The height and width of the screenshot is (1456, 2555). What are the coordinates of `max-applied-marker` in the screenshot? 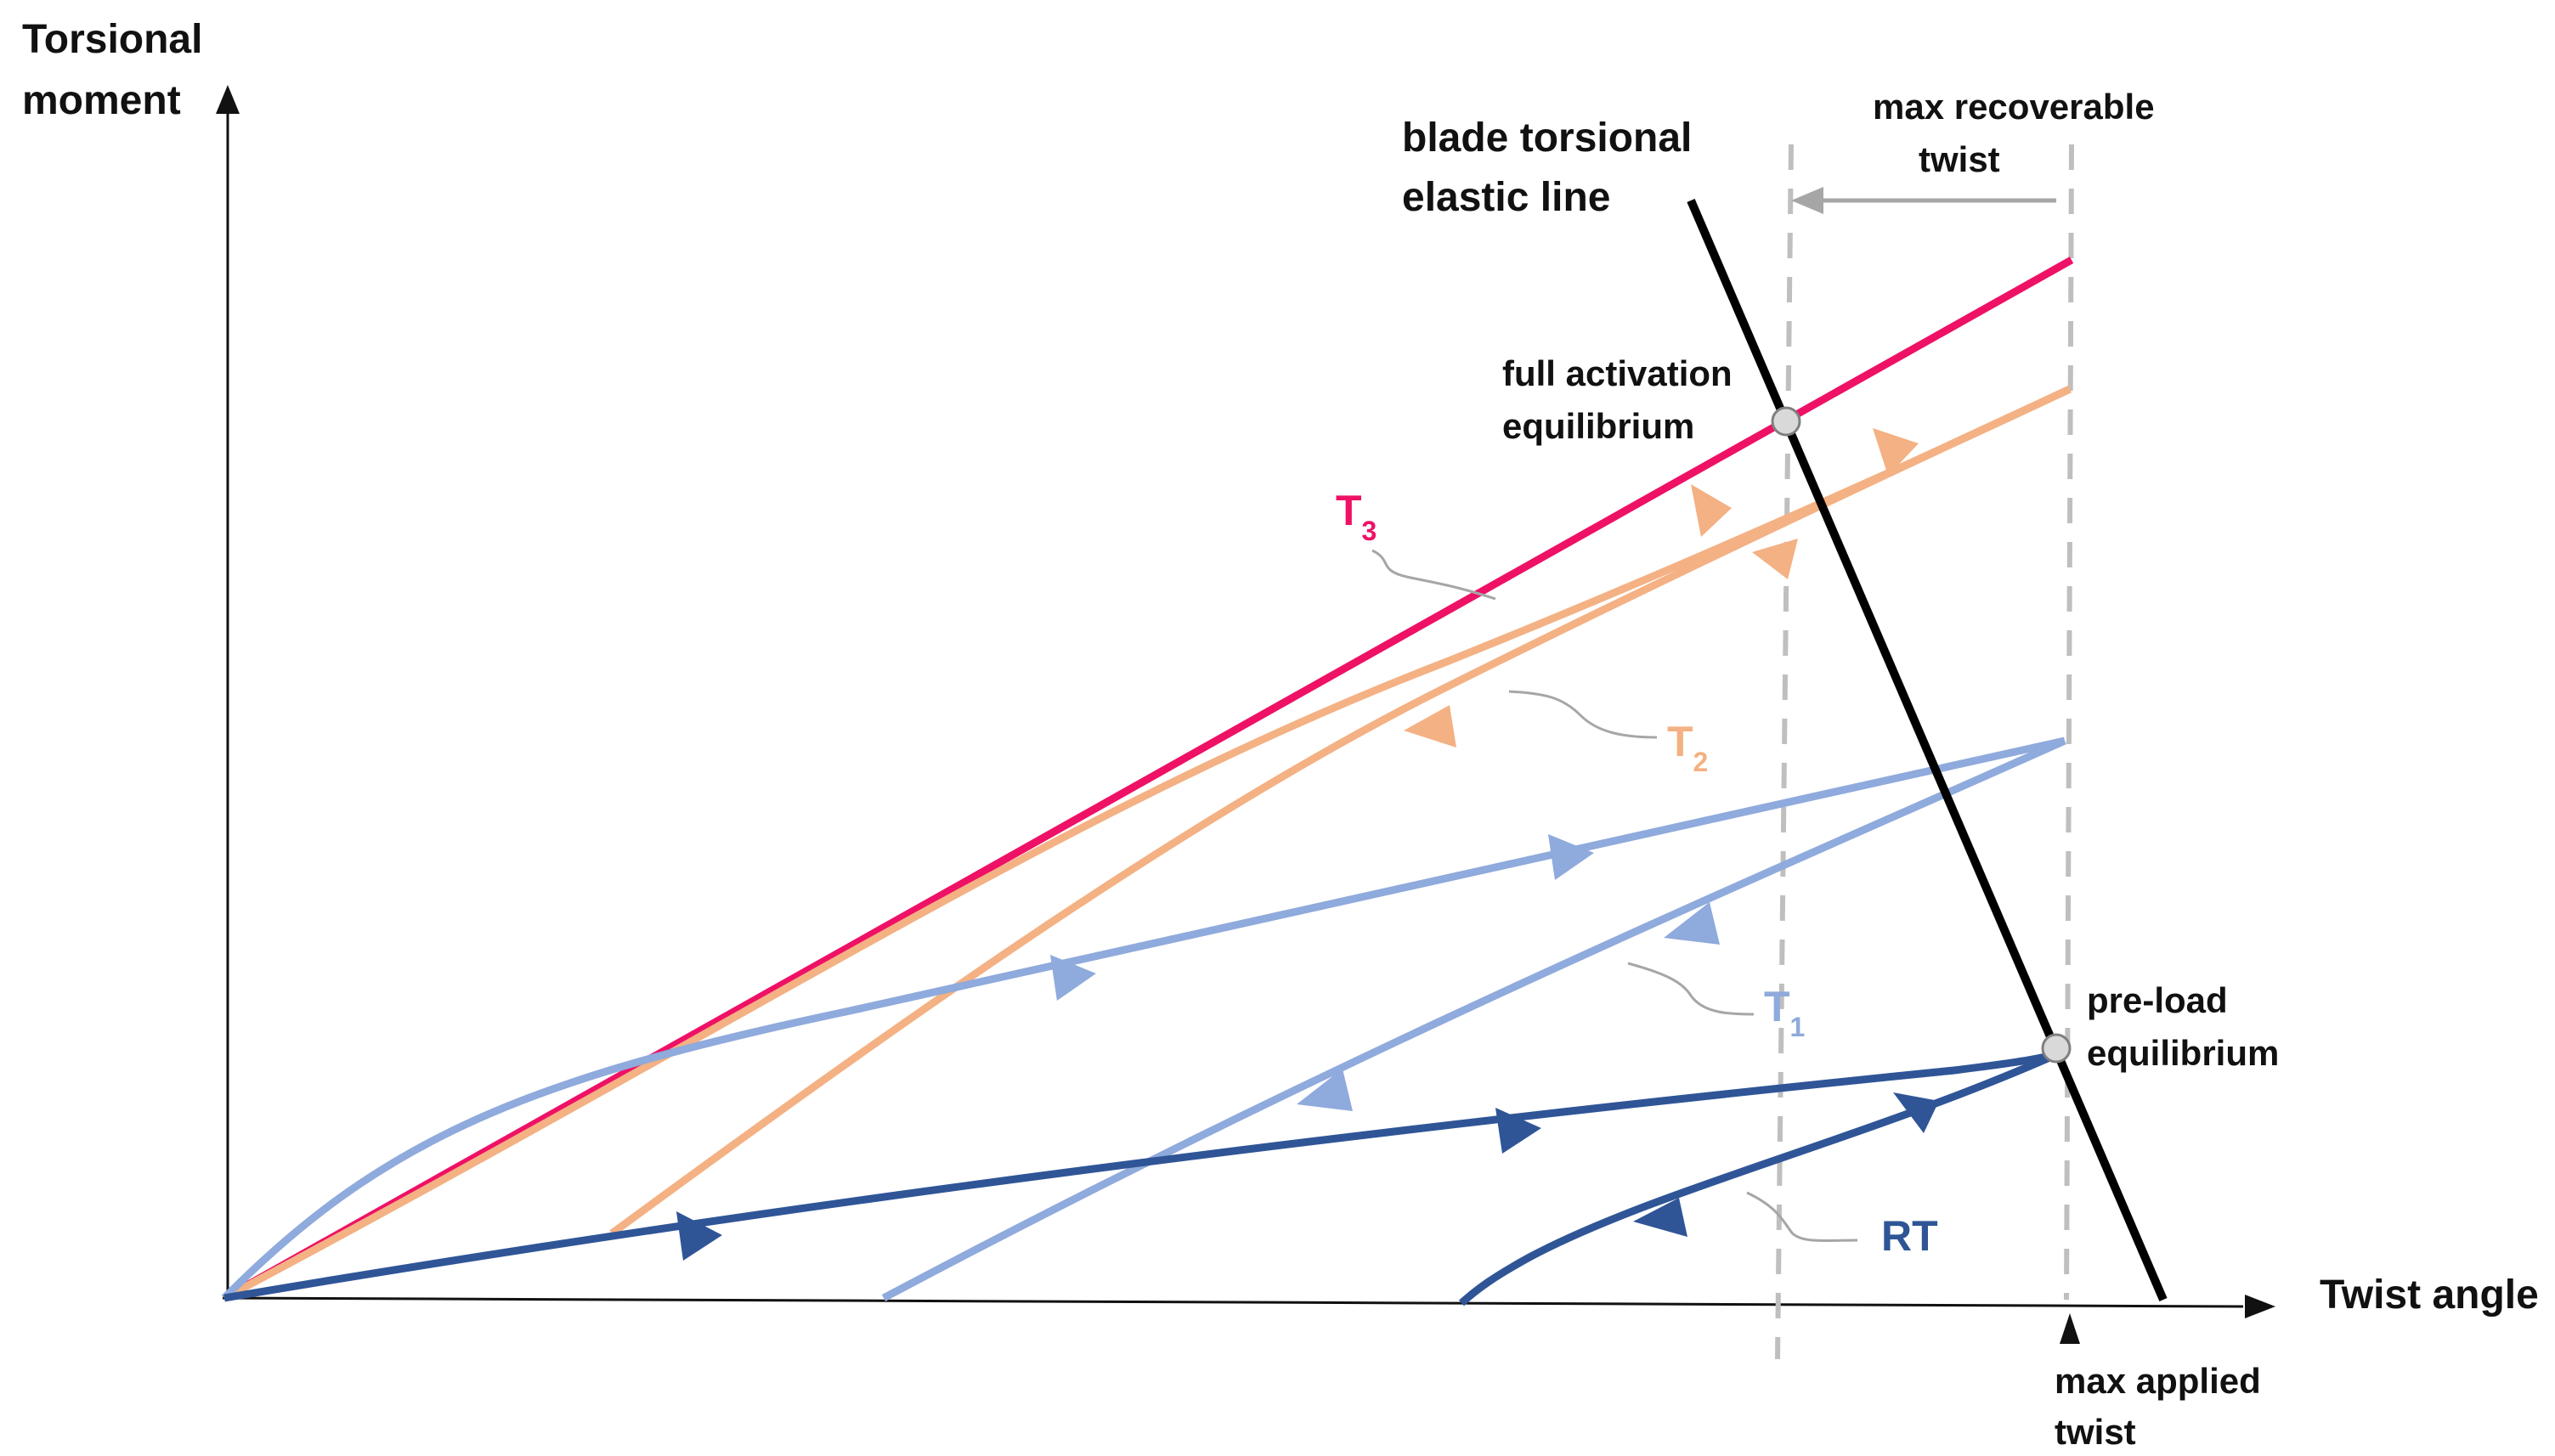 It's located at (2070, 1328).